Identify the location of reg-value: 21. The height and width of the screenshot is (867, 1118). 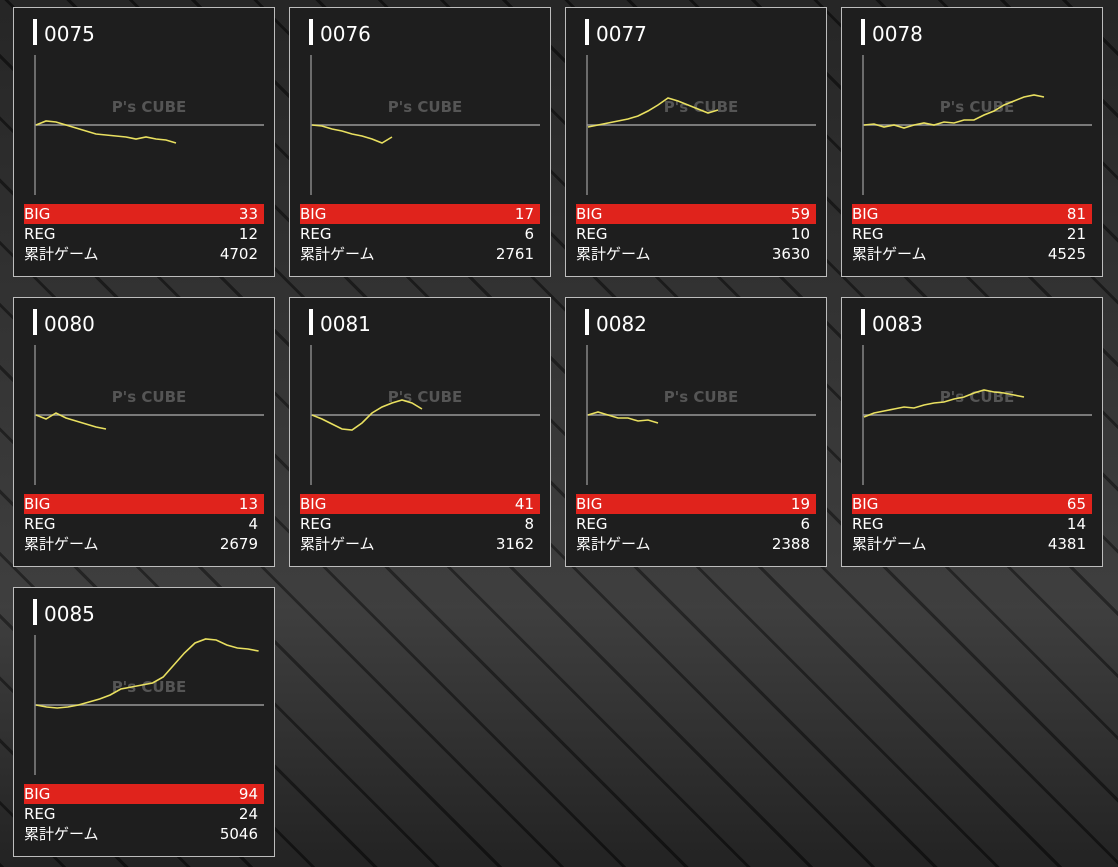
(1076, 234).